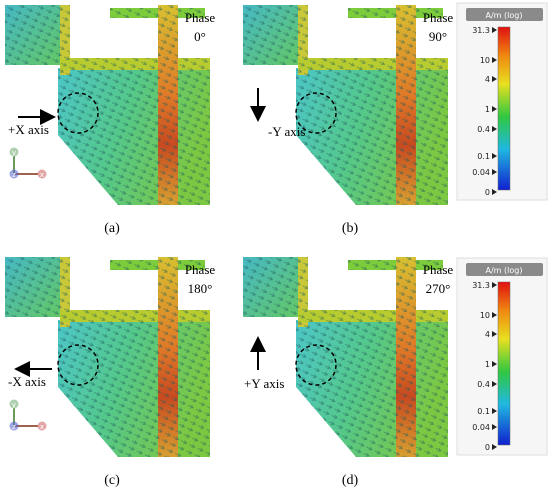 This screenshot has height=490, width=550. I want to click on caption: (a), so click(112, 228).